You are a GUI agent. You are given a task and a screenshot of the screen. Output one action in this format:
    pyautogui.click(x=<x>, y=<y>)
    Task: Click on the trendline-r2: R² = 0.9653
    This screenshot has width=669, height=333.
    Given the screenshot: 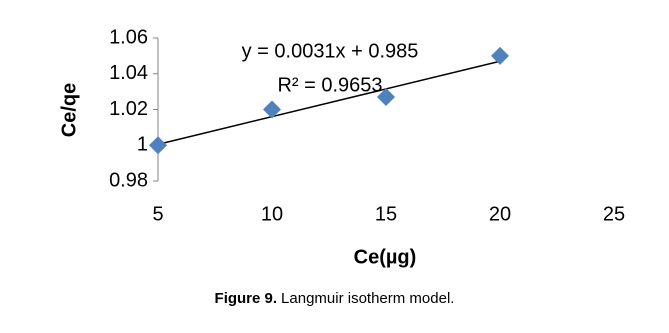 What is the action you would take?
    pyautogui.click(x=329, y=85)
    